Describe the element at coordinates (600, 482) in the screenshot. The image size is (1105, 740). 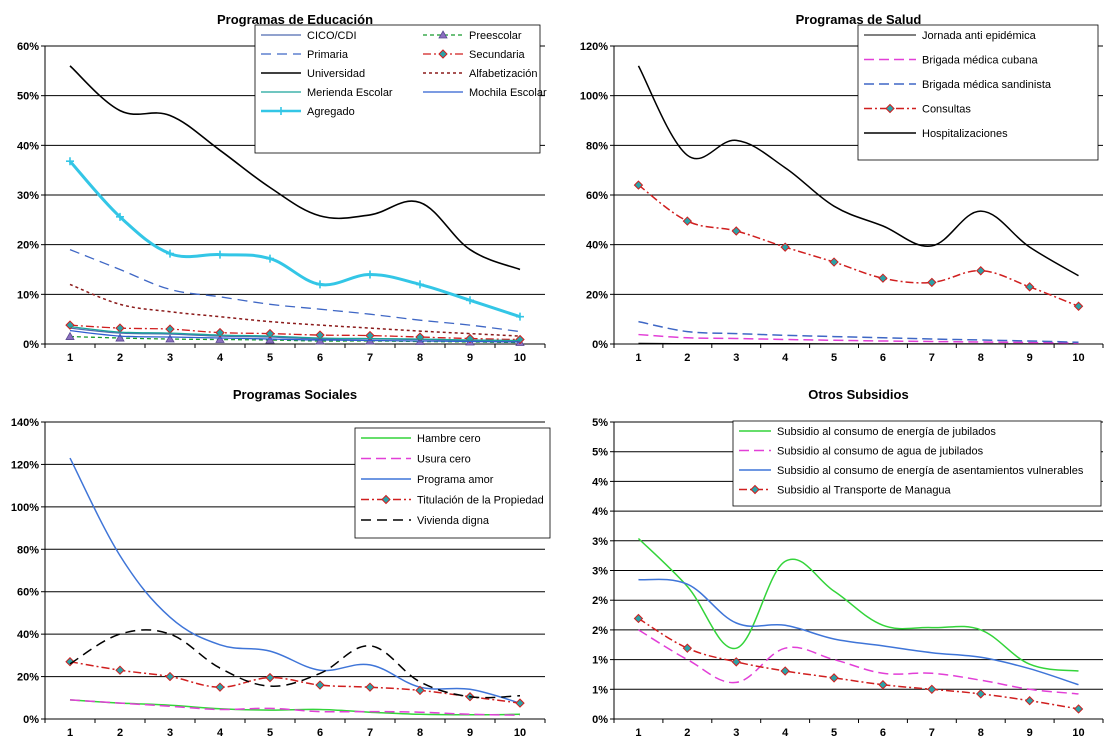
I see `y-tick-label: 4%` at that location.